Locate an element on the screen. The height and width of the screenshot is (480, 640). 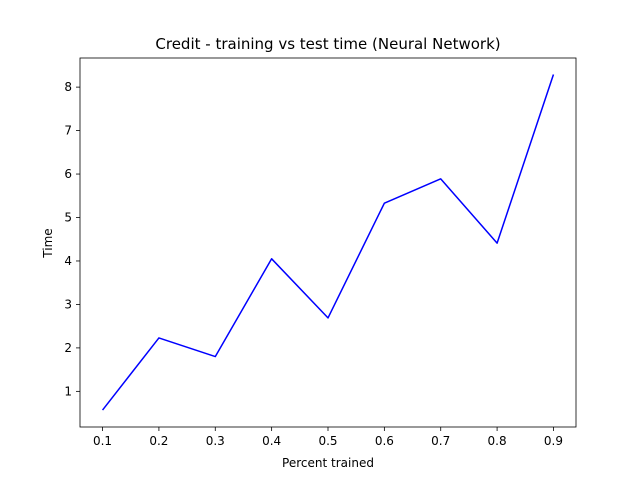
x-tick-label: 0.1 is located at coordinates (102, 441).